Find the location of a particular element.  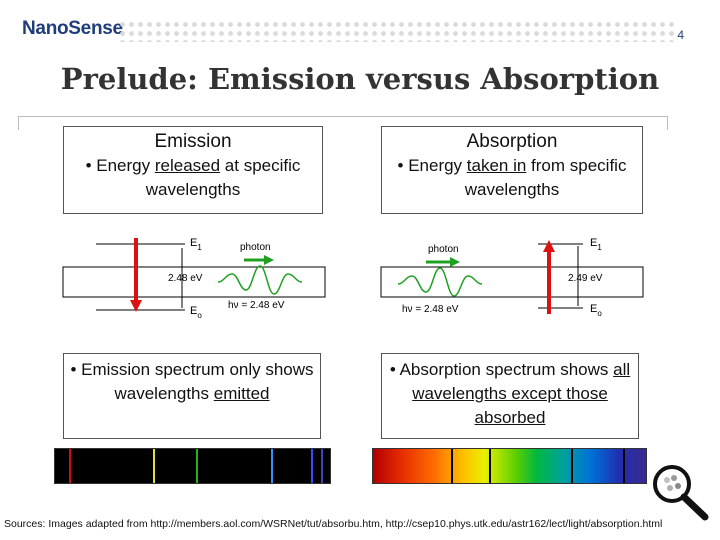

emission-heading: Emission is located at coordinates (193, 141).